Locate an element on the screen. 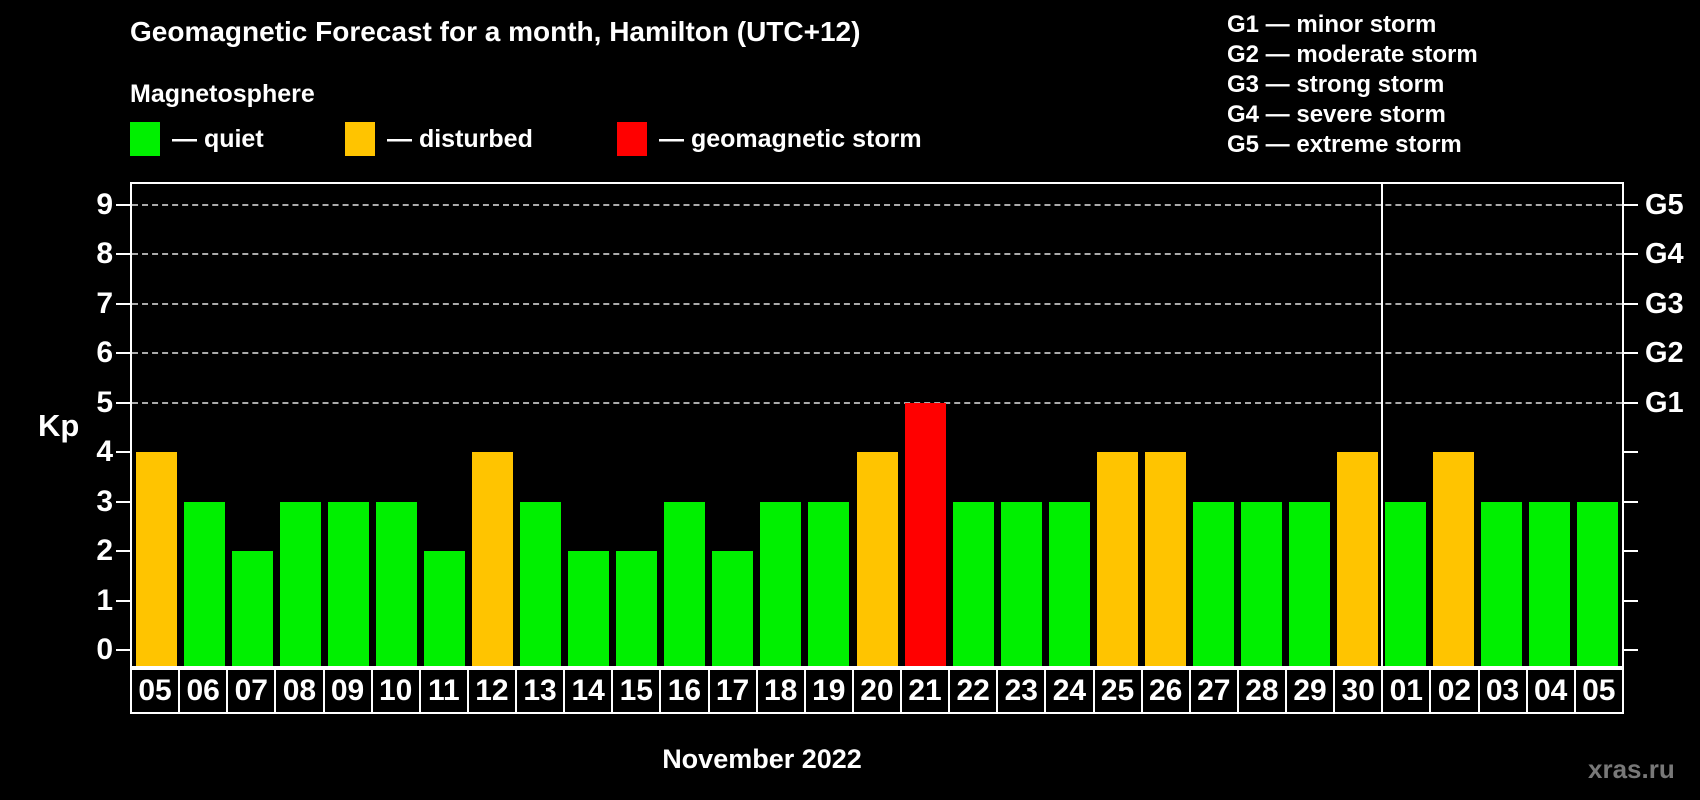 The width and height of the screenshot is (1700, 800). disturbed-legend-swatch is located at coordinates (360, 139).